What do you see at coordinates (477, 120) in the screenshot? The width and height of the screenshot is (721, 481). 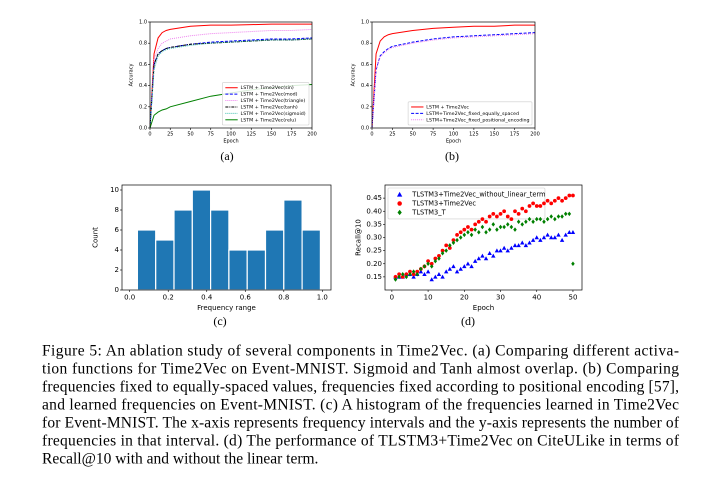 I see `legend-label: LSTM+Time2Vec_fixed_positional_encoding` at bounding box center [477, 120].